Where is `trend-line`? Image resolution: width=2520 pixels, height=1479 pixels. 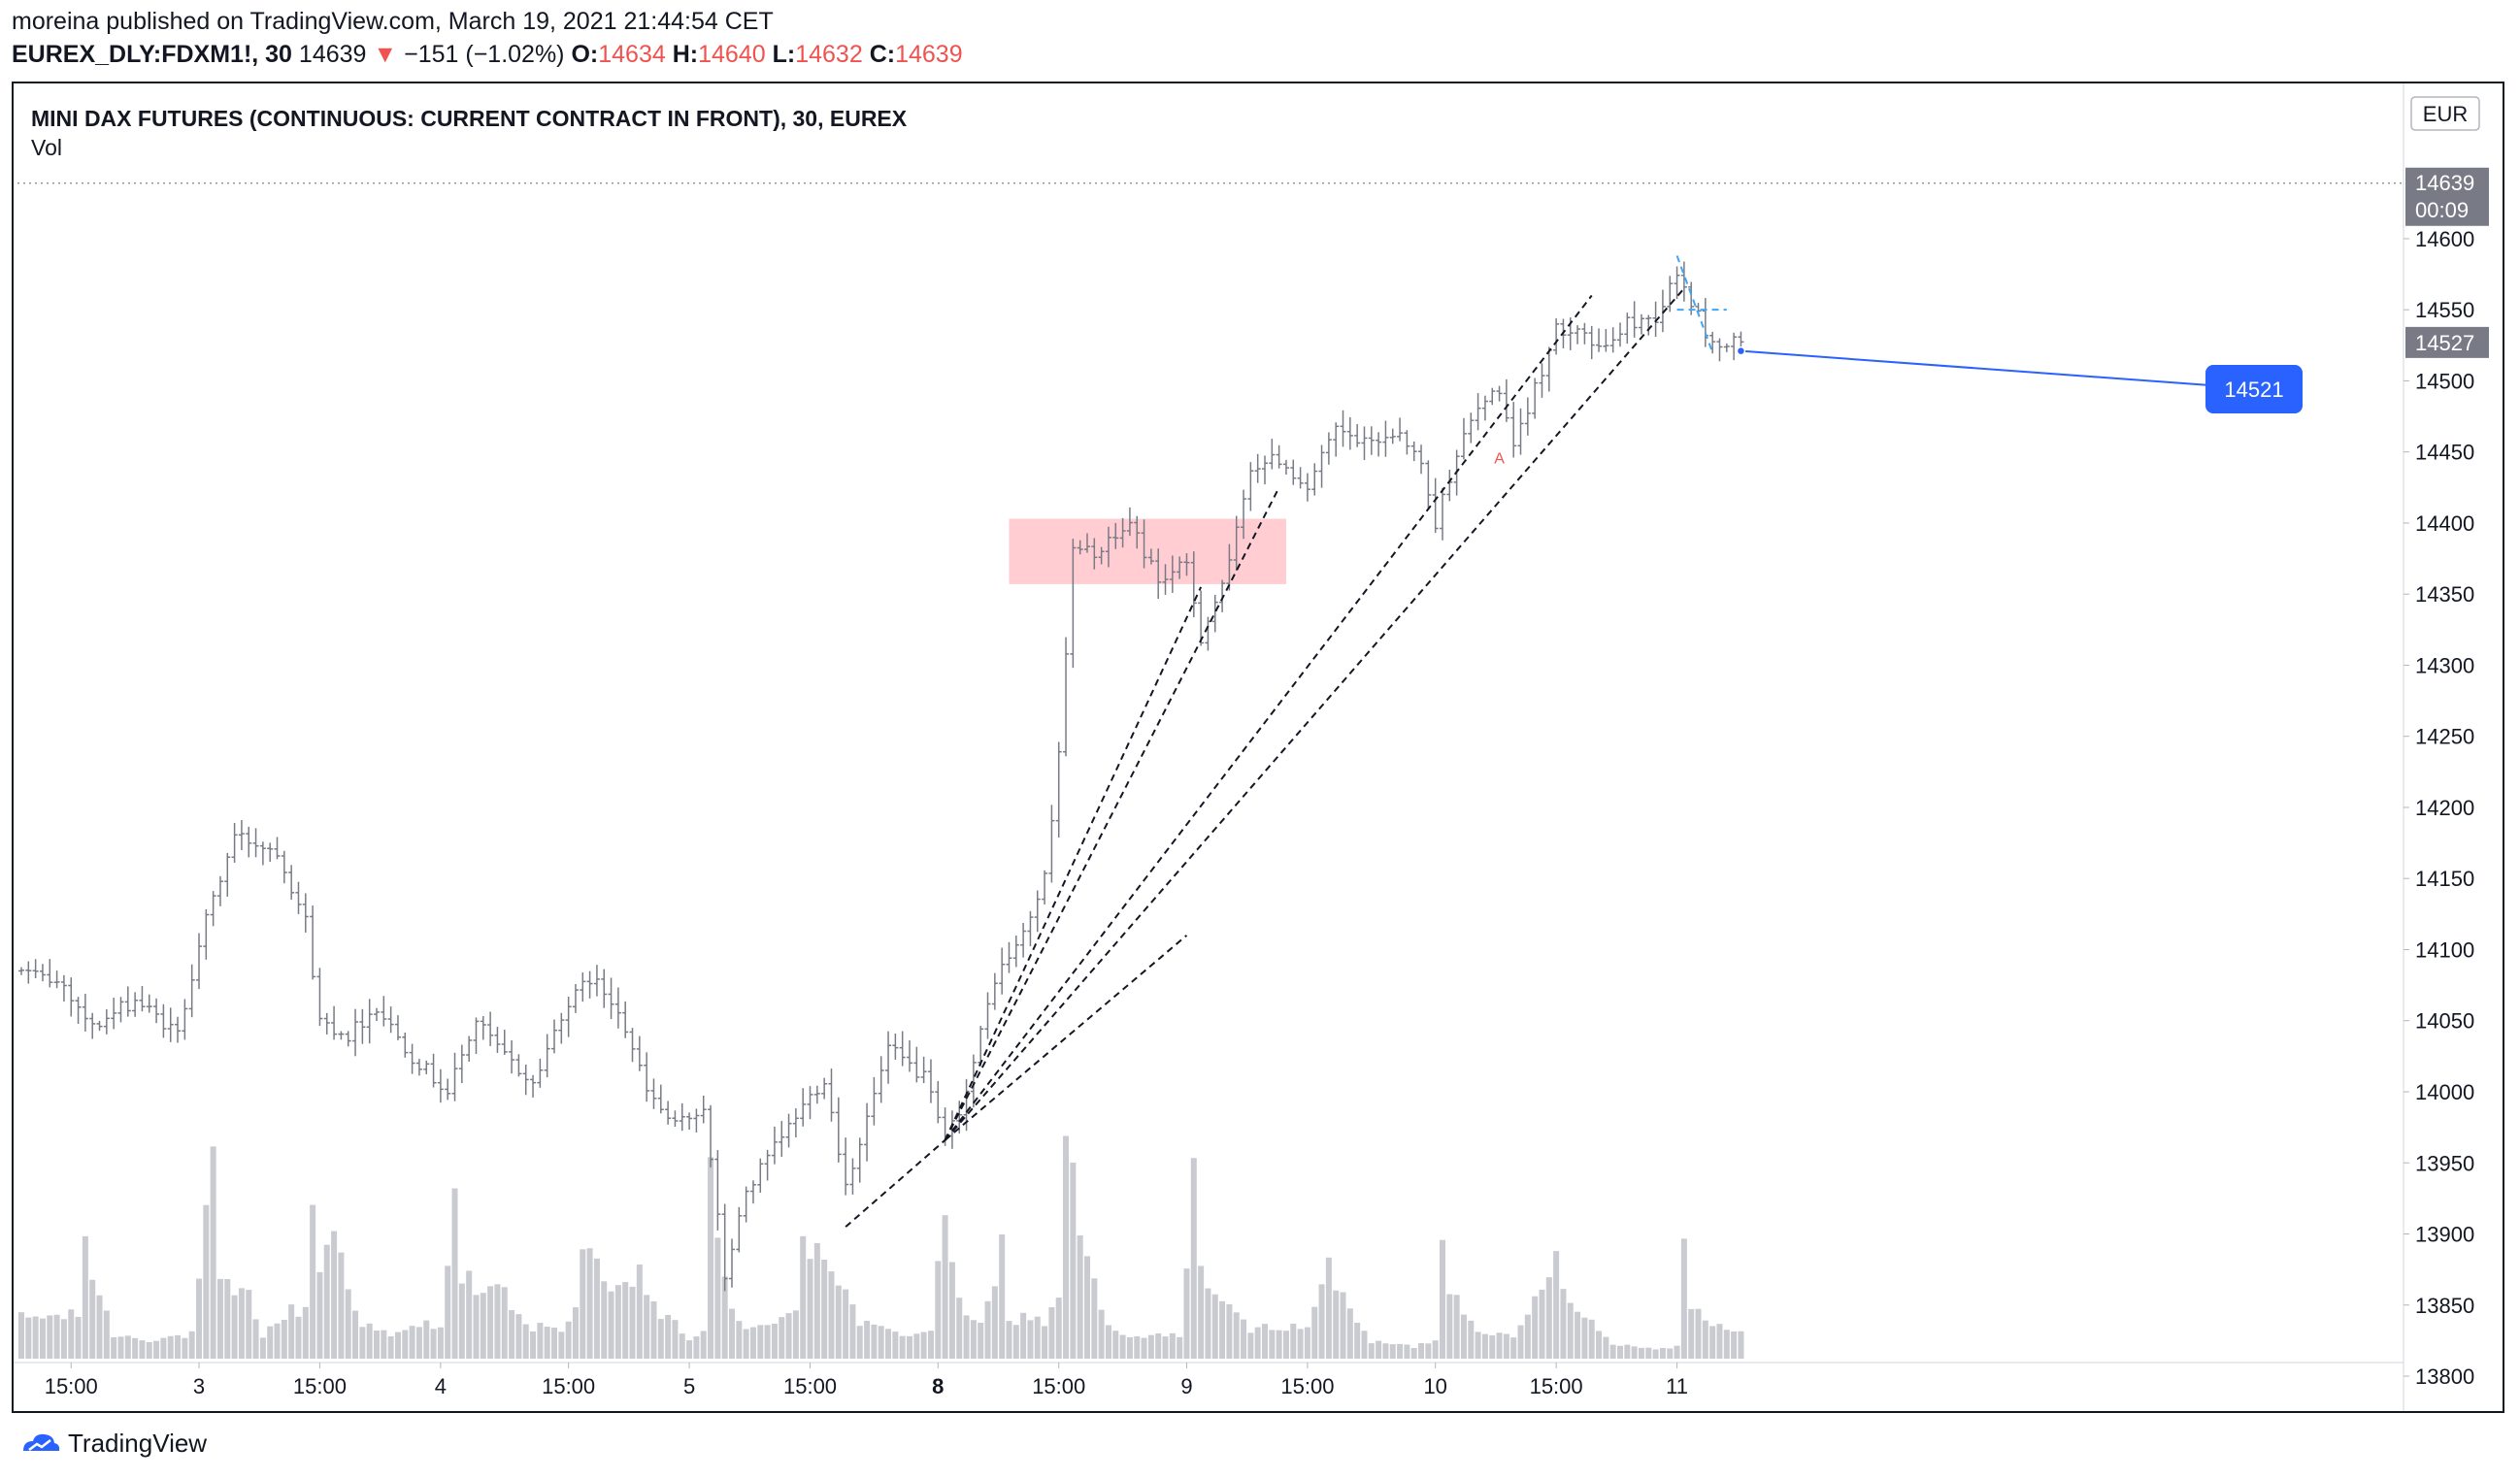 trend-line is located at coordinates (895, 1183).